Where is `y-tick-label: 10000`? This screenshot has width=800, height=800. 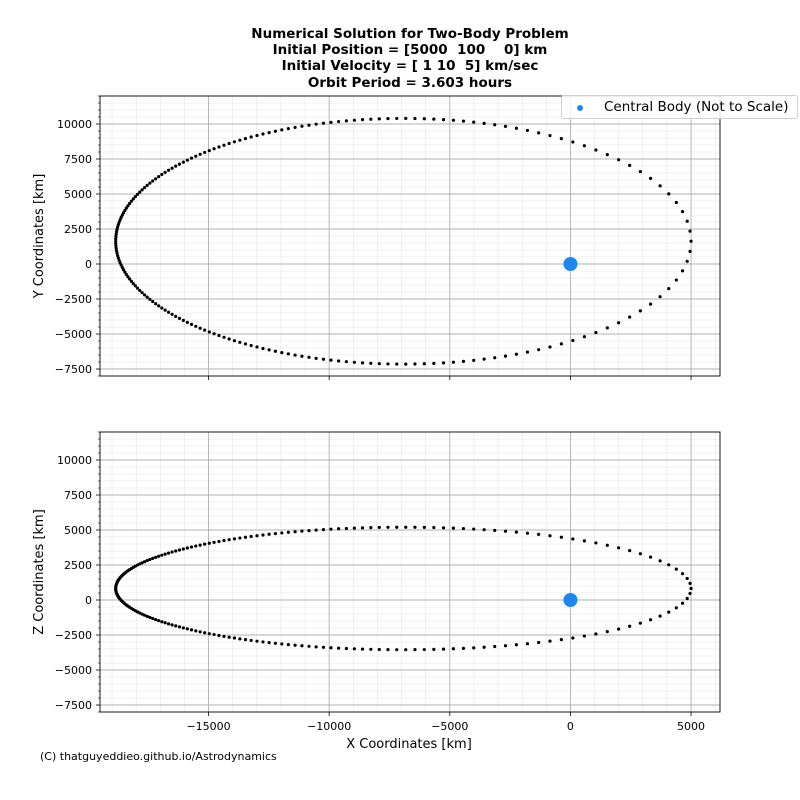
y-tick-label: 10000 is located at coordinates (74, 124).